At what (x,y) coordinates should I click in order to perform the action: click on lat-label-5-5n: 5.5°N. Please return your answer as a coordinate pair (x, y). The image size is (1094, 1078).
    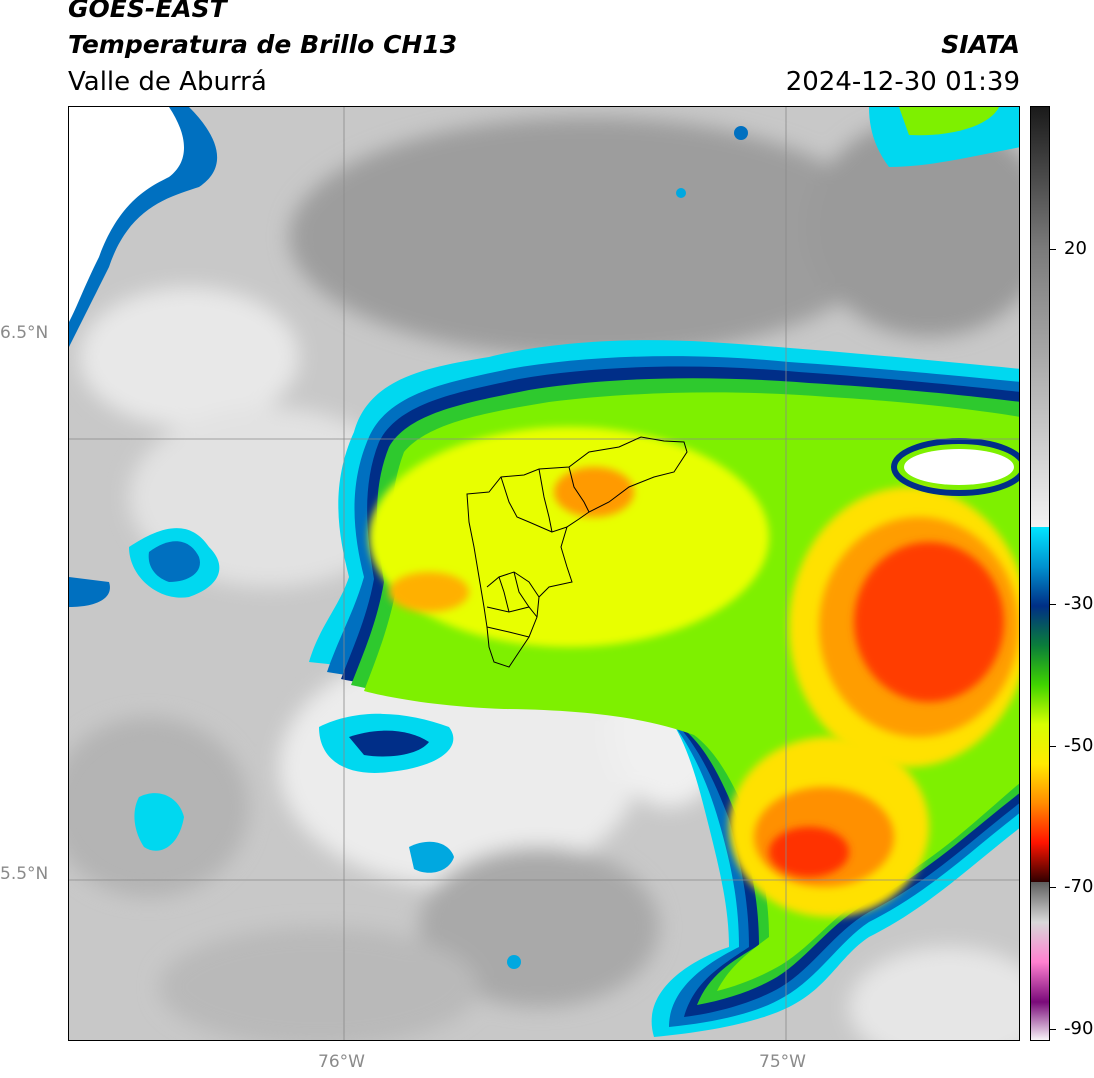
    Looking at the image, I should click on (24, 874).